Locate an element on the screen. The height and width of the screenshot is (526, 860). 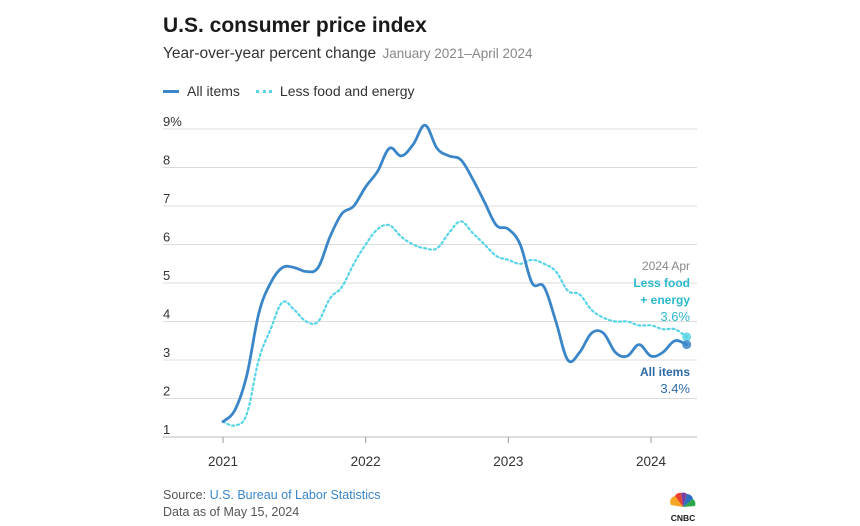
annotation-date: 2024 Apr is located at coordinates (666, 266).